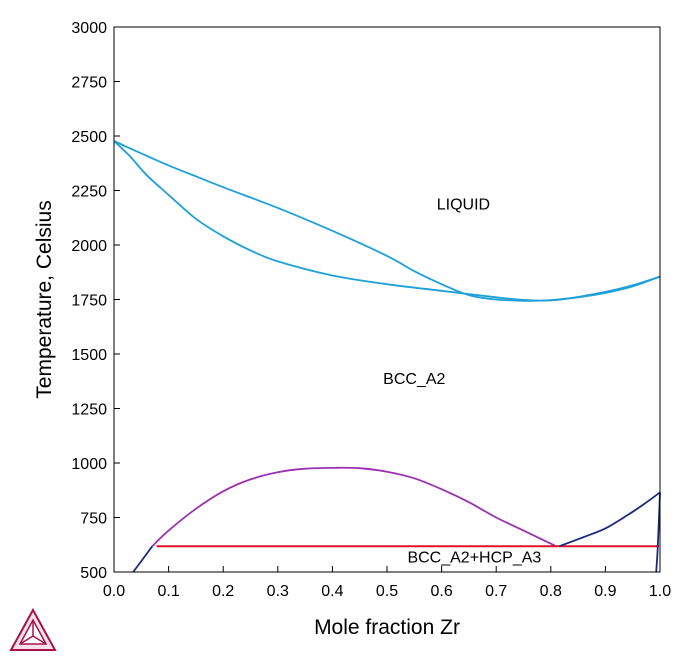  What do you see at coordinates (89, 83) in the screenshot?
I see `y-tick-label: 2750` at bounding box center [89, 83].